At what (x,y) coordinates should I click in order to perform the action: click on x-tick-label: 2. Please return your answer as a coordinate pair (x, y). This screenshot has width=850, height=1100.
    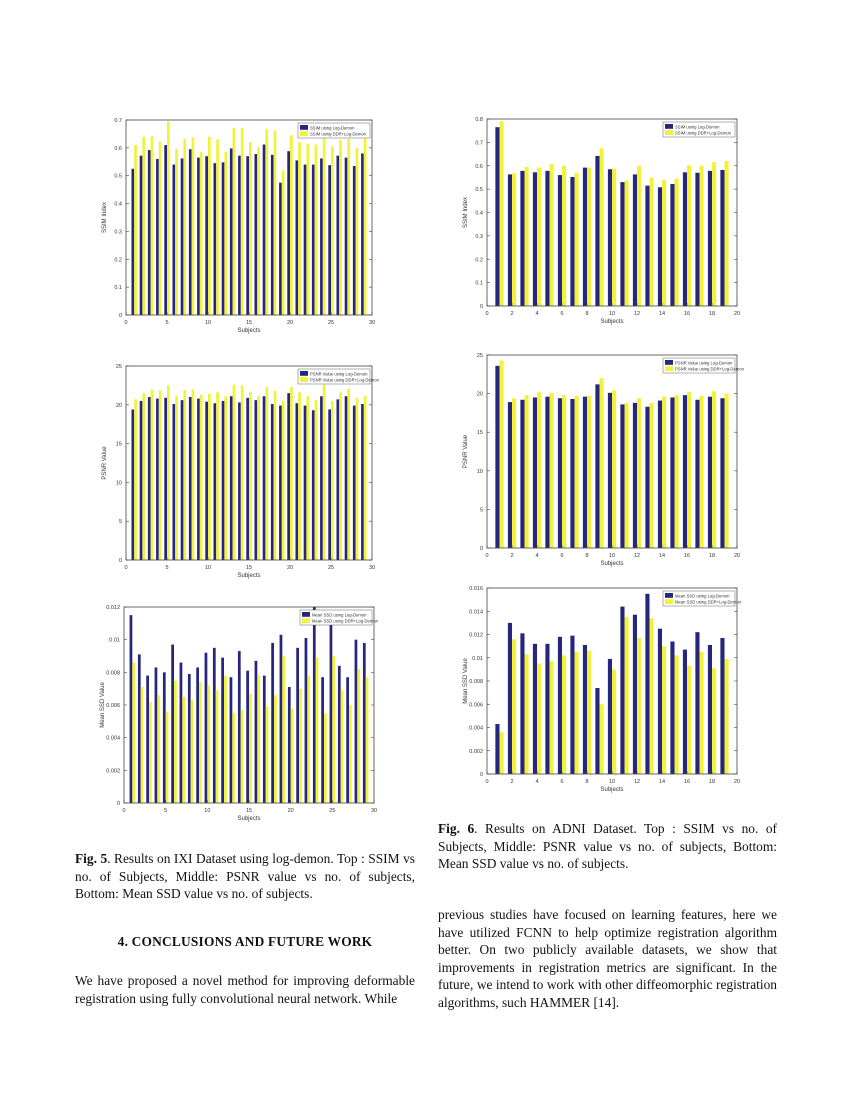
    Looking at the image, I should click on (511, 556).